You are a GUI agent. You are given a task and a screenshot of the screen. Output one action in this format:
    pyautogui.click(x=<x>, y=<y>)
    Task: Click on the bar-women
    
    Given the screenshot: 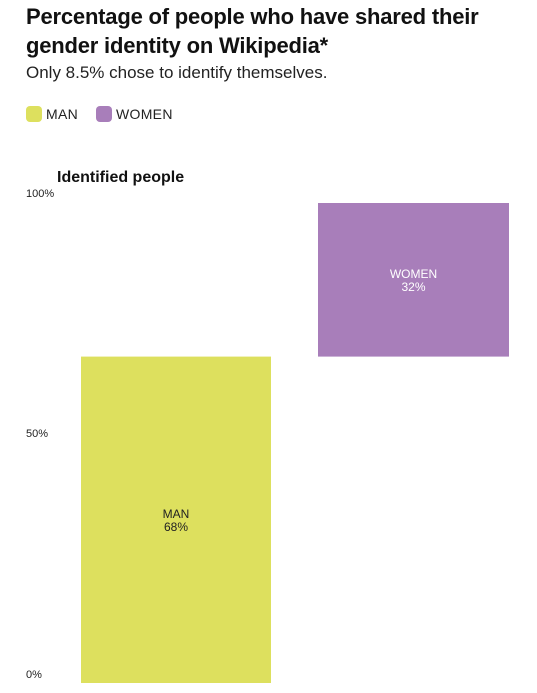 What is the action you would take?
    pyautogui.click(x=413, y=280)
    